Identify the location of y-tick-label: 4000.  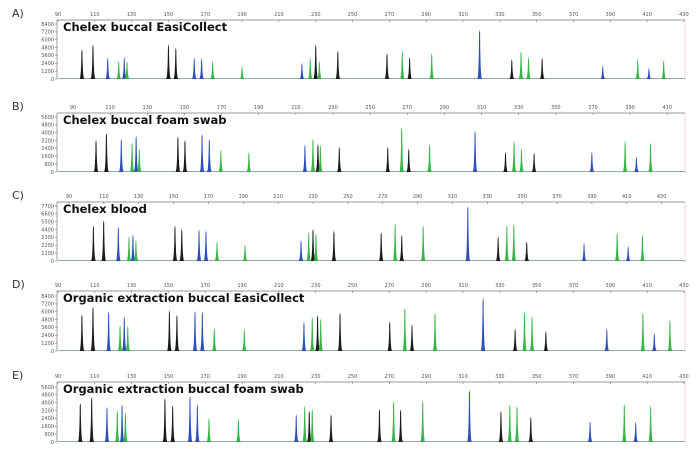
(47, 404).